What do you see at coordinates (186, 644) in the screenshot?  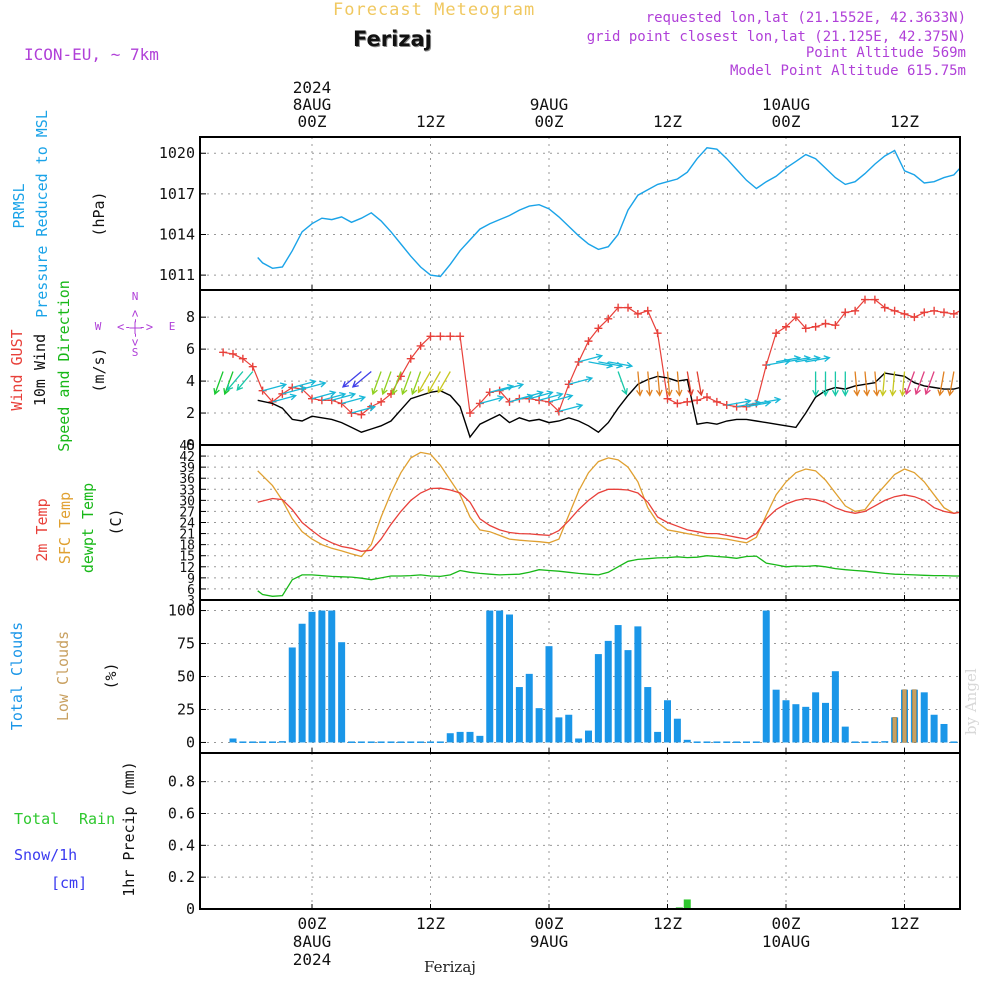 I see `y-tick-label: 75` at bounding box center [186, 644].